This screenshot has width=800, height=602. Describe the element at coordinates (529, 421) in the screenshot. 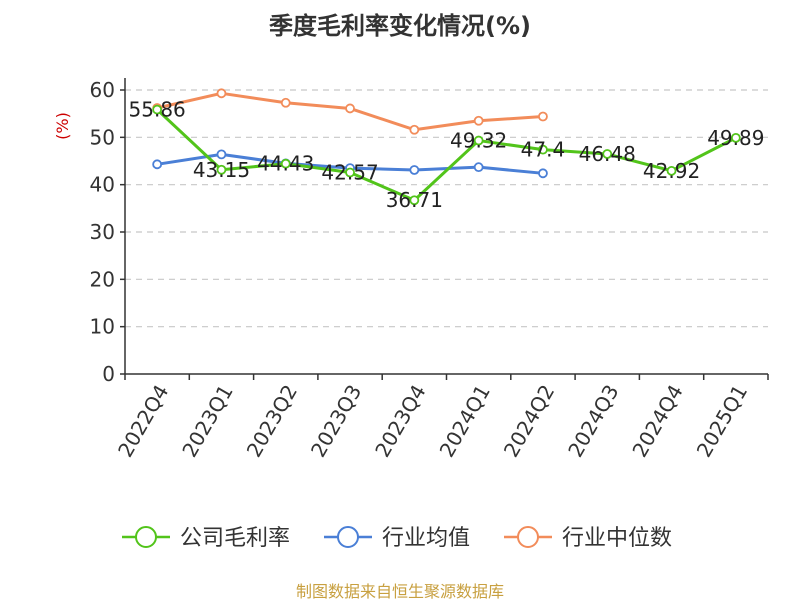

I see `x-tick-label: 2024Q2` at that location.